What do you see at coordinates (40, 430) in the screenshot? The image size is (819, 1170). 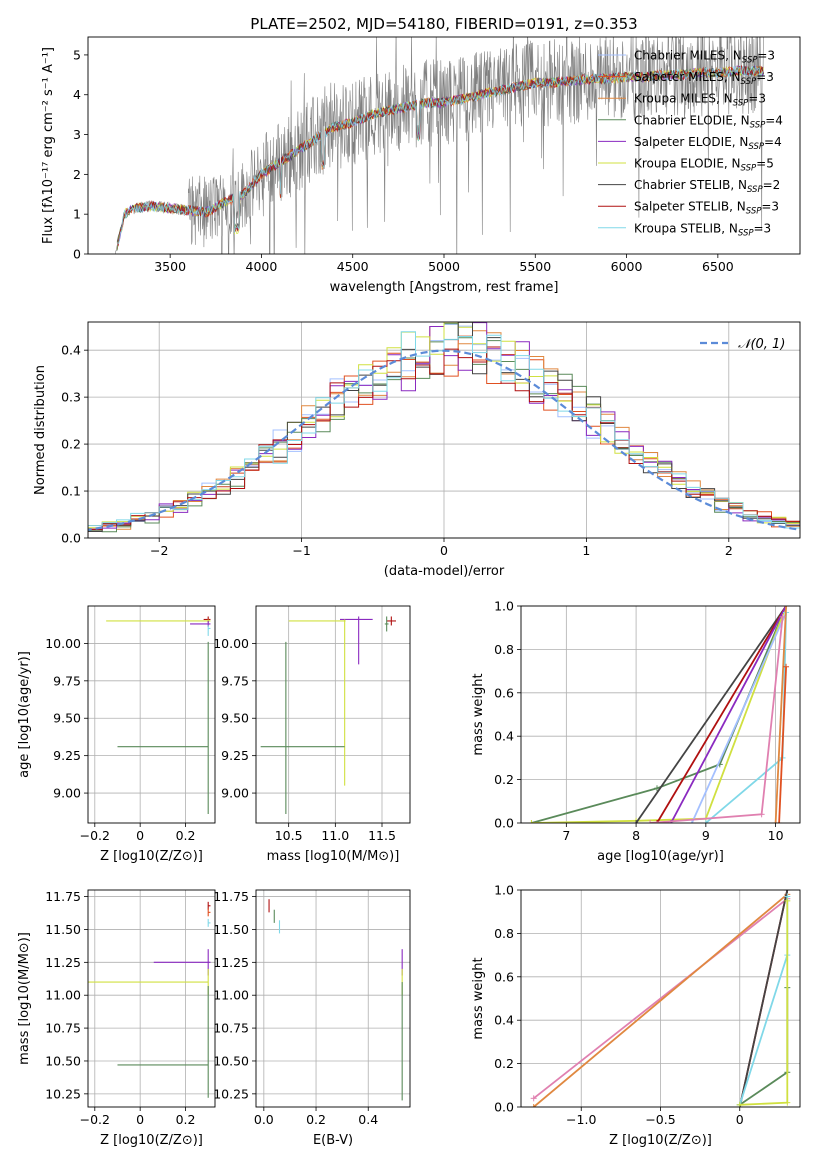 I see `y-axis-label: Normed distribution` at bounding box center [40, 430].